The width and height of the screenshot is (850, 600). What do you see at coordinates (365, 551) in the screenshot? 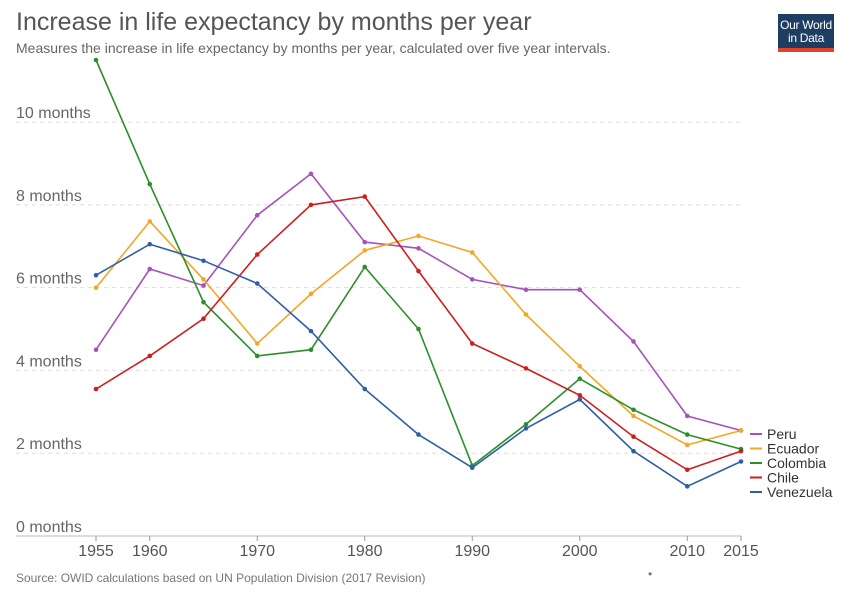
I see `x-tick-label: 1980` at bounding box center [365, 551].